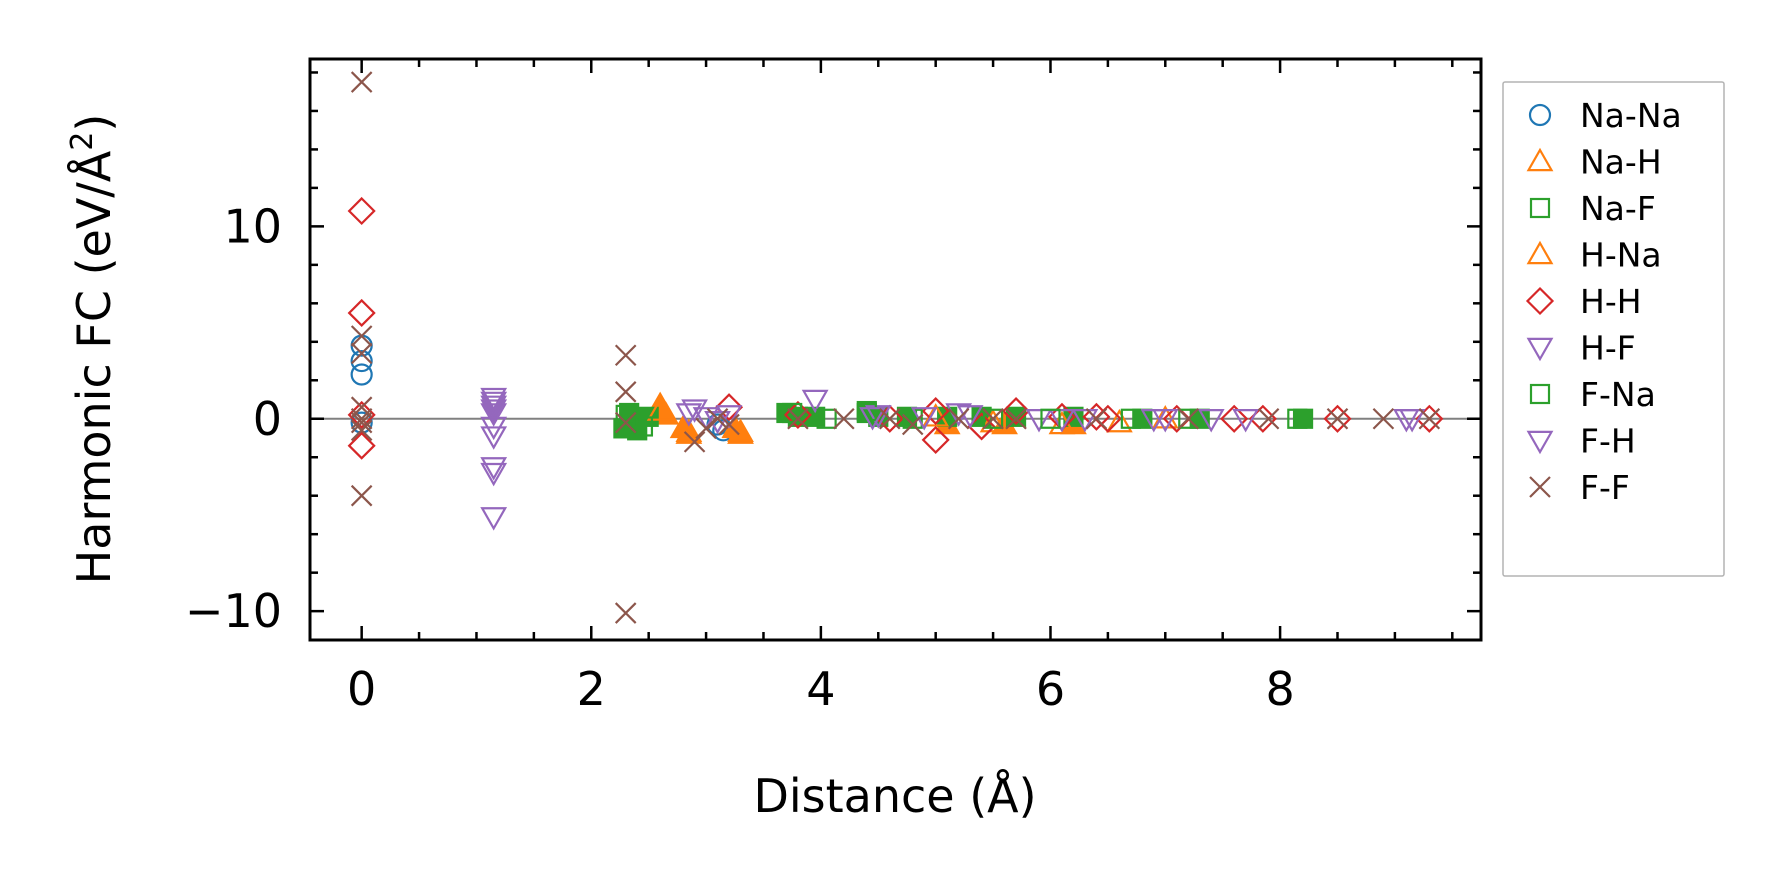 Image resolution: width=1774 pixels, height=883 pixels. I want to click on legend-label: F-Na, so click(1618, 394).